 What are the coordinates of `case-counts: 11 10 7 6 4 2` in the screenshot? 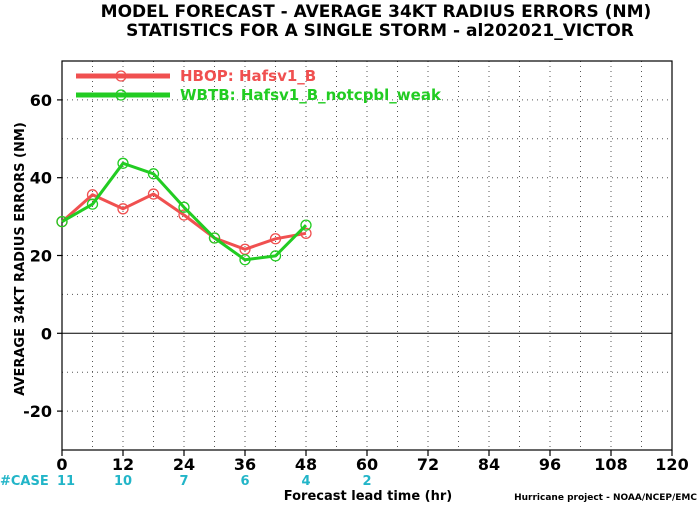 It's located at (214, 481).